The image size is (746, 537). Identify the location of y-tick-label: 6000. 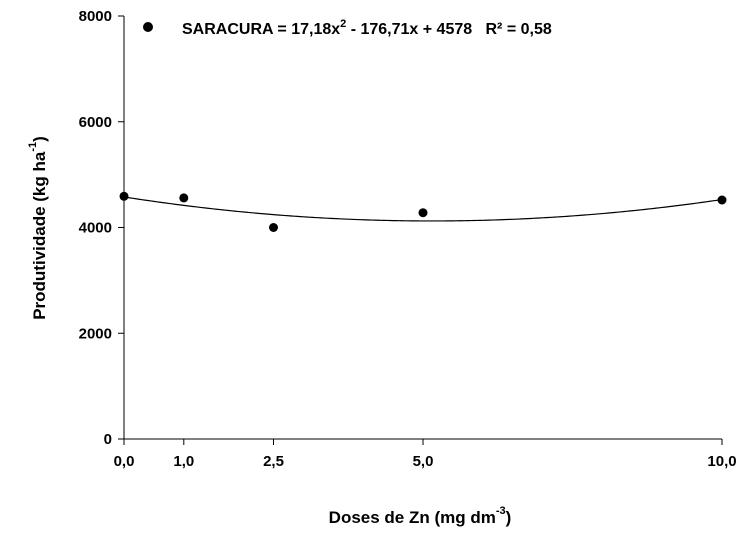
(95, 122).